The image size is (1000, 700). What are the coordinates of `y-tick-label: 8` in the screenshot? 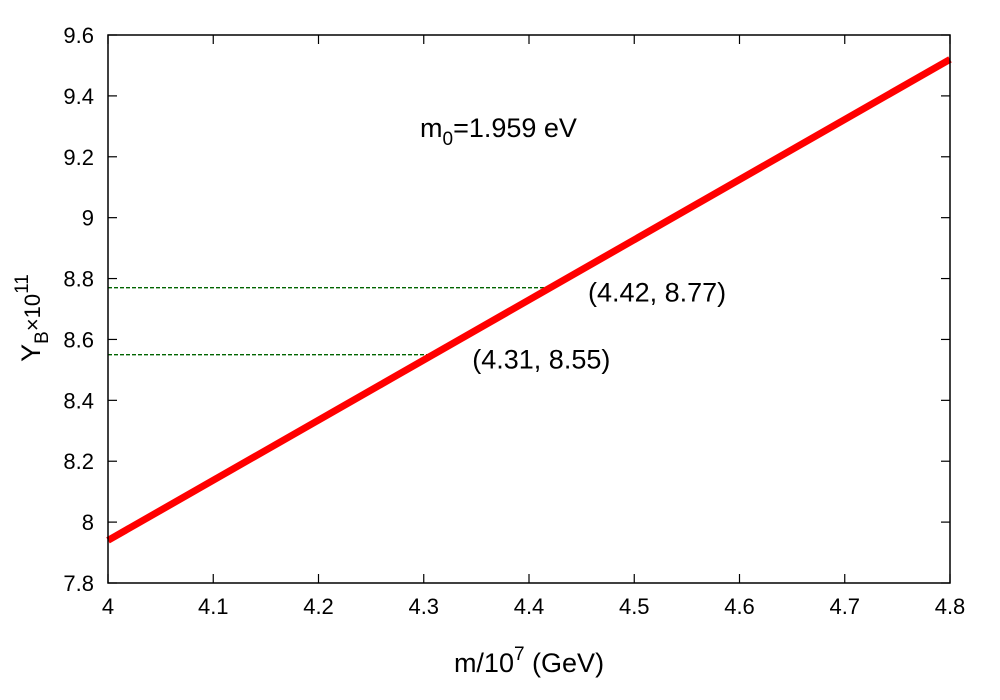 It's located at (88, 522).